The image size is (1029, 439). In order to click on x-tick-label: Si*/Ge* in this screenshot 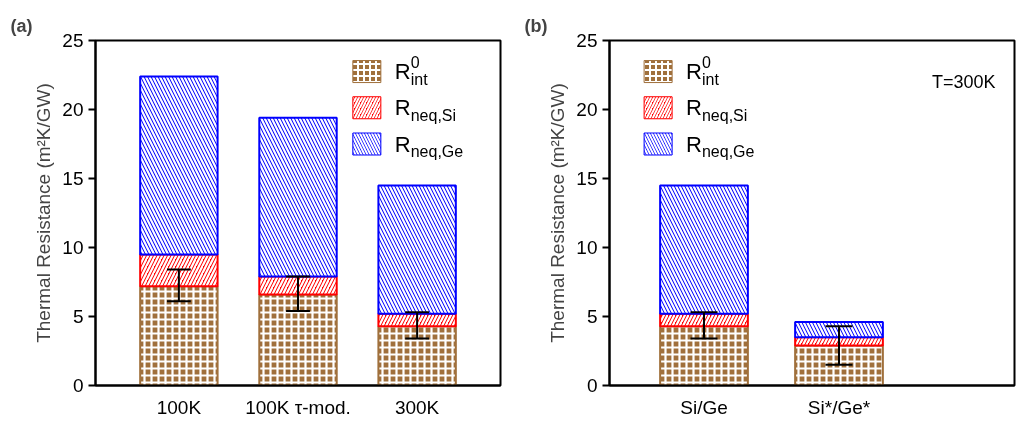, I will do `click(839, 407)`.